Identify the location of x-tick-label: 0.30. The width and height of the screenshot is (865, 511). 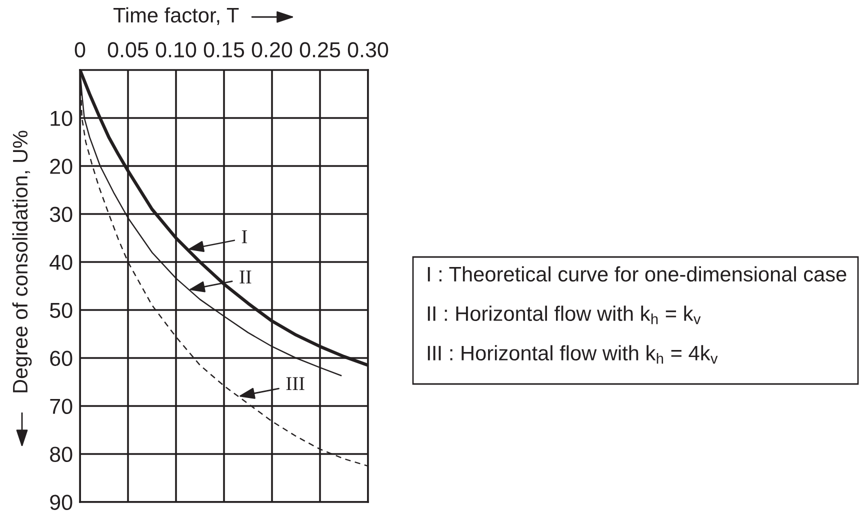
(368, 50).